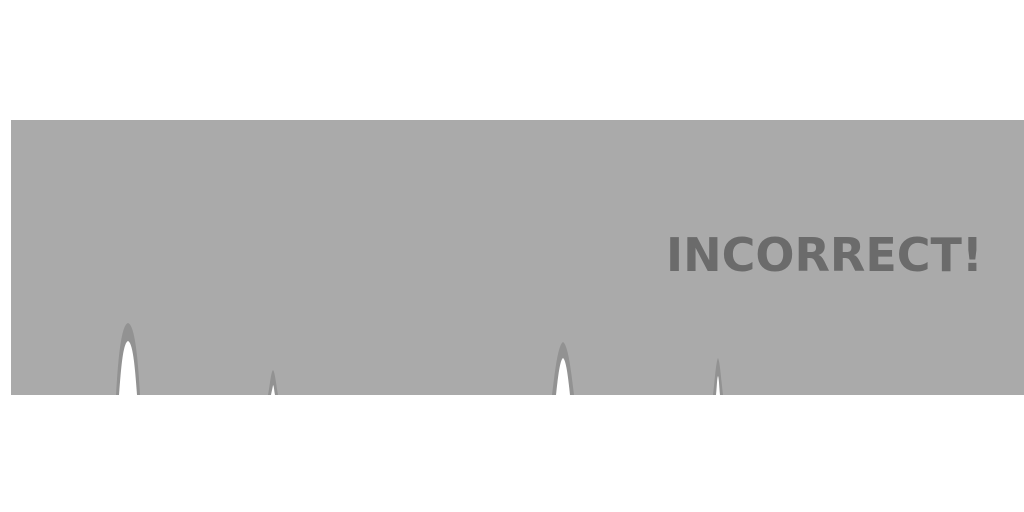 The width and height of the screenshot is (1024, 512). I want to click on spike-4-icon, so click(718, 376).